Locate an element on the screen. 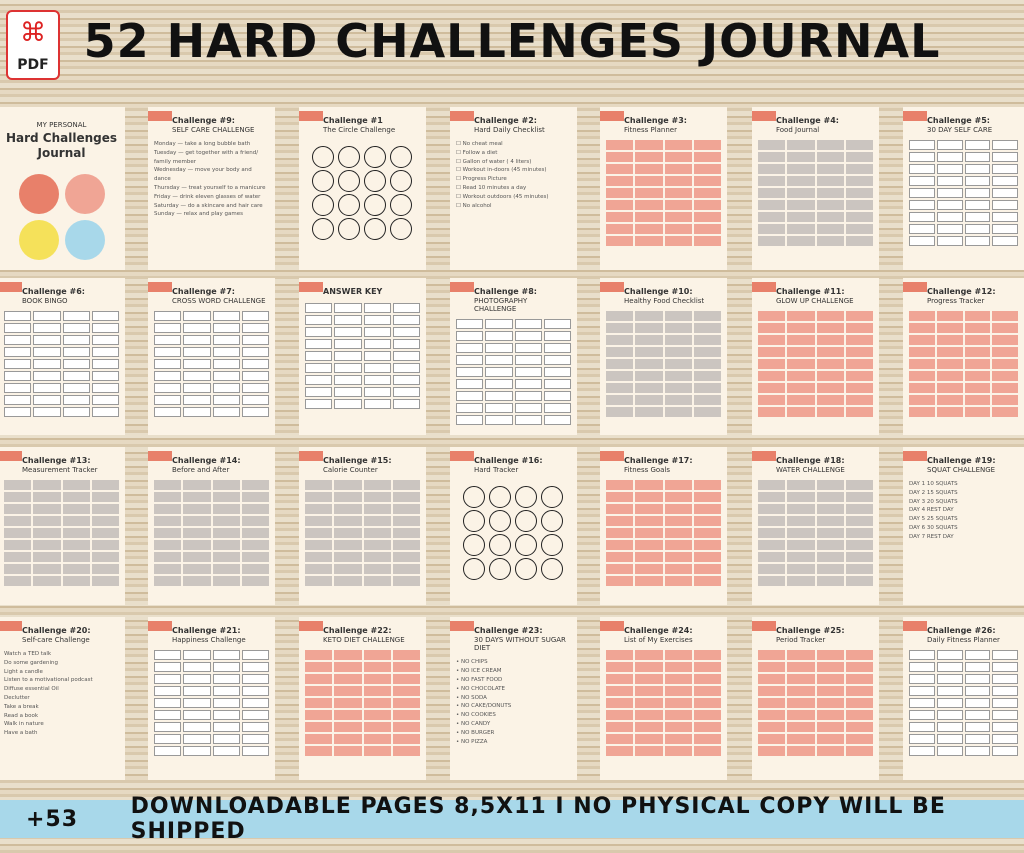 The height and width of the screenshot is (853, 1024). page-preview: Challenge #25: Period Tracker is located at coordinates (815, 698).